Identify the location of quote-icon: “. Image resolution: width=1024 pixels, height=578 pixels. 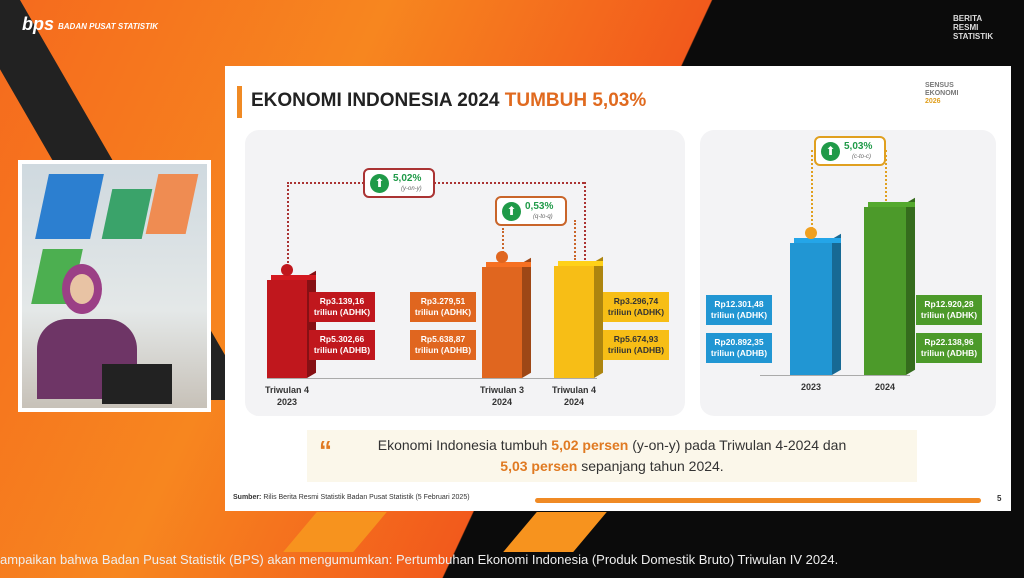
(325, 450).